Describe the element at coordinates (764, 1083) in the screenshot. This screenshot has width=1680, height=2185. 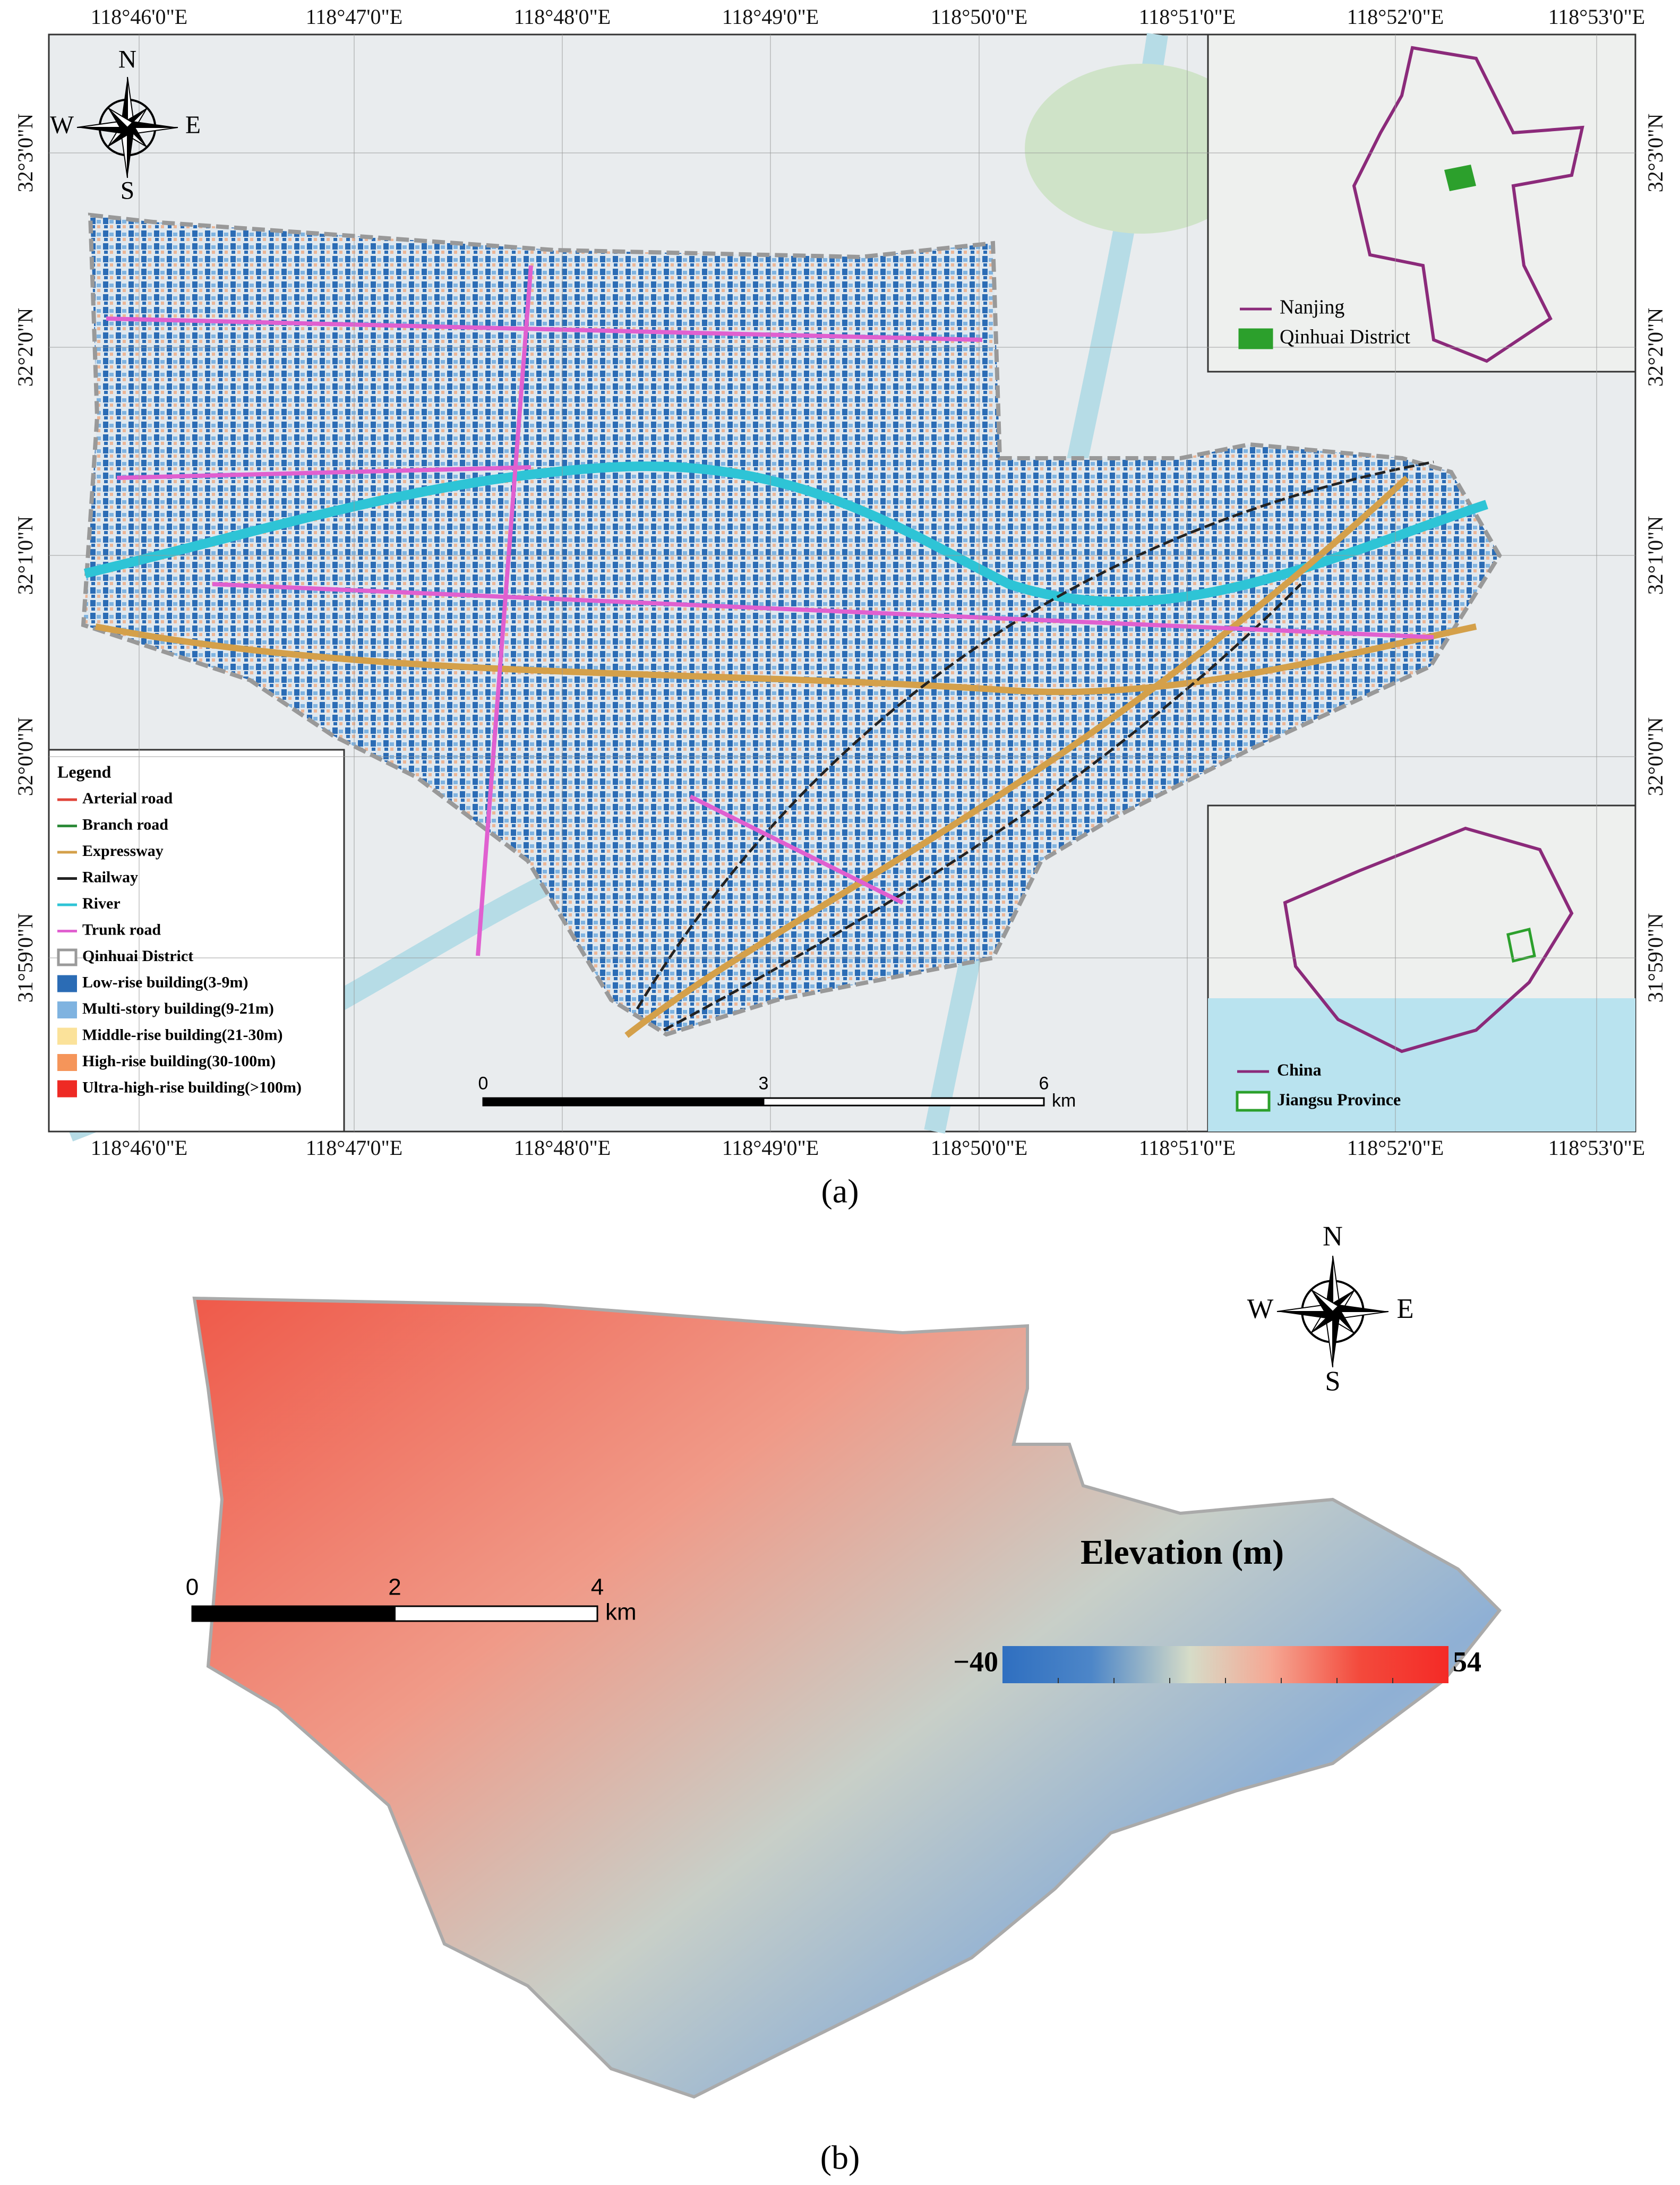
I see `scale-label: 3` at that location.